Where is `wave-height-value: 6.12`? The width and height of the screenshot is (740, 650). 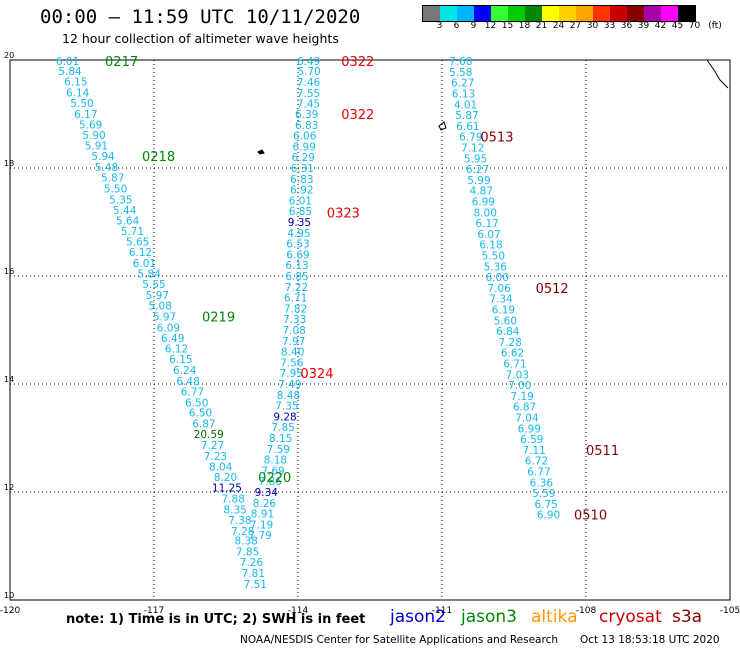
wave-height-value: 6.12 is located at coordinates (176, 349).